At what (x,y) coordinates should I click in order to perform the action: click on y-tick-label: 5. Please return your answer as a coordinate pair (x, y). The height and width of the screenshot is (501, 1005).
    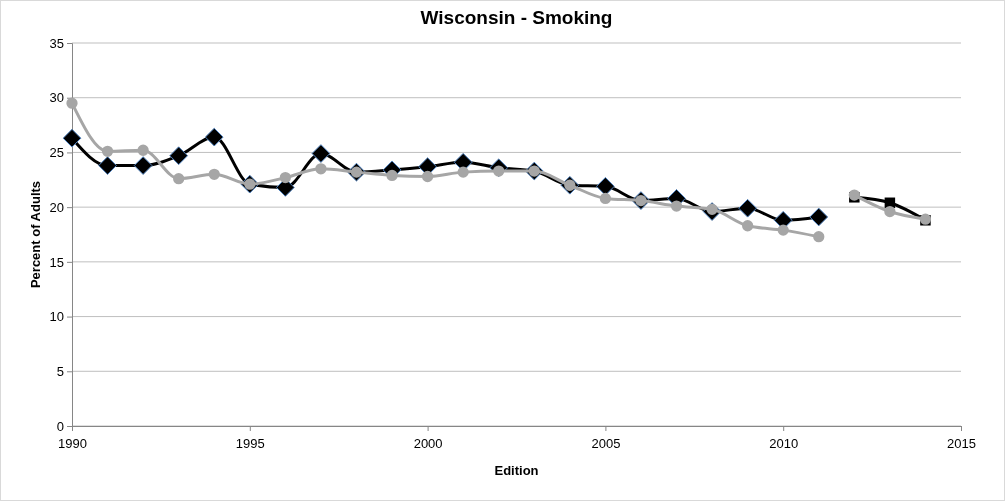
    Looking at the image, I should click on (60, 371).